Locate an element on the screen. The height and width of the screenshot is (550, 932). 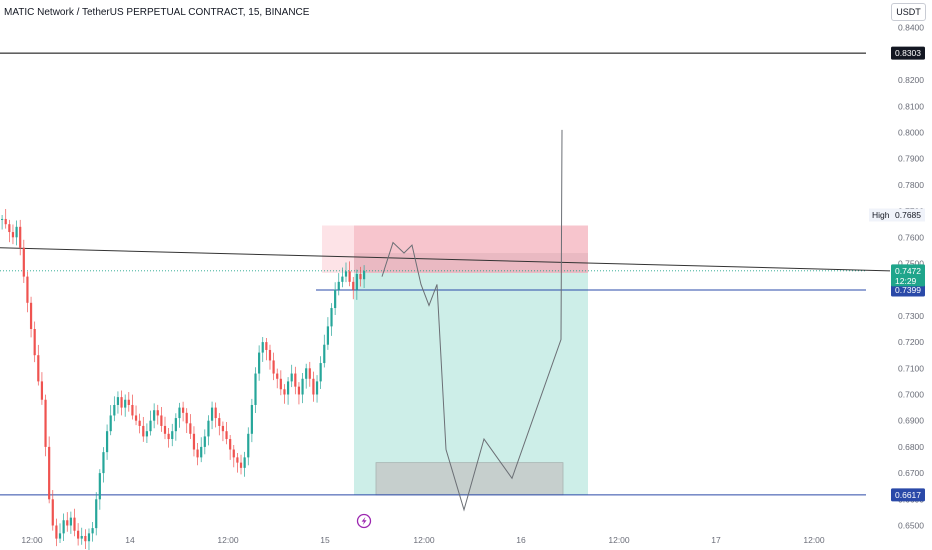
resistance-tag-text: 0.8303 is located at coordinates (908, 53).